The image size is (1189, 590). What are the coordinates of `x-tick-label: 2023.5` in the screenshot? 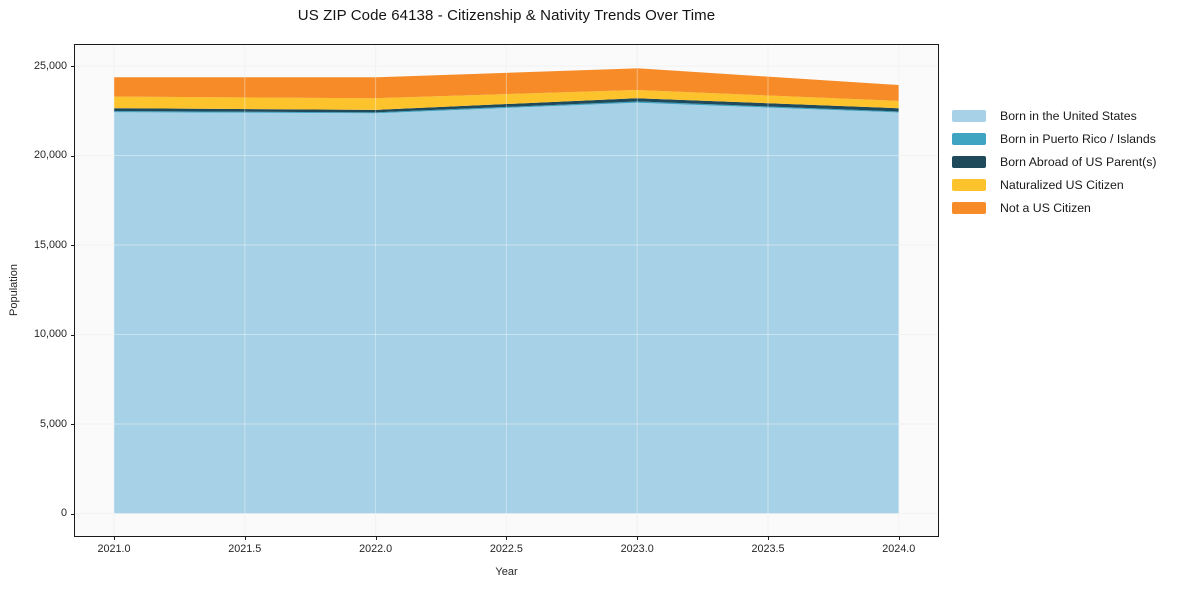 It's located at (768, 549).